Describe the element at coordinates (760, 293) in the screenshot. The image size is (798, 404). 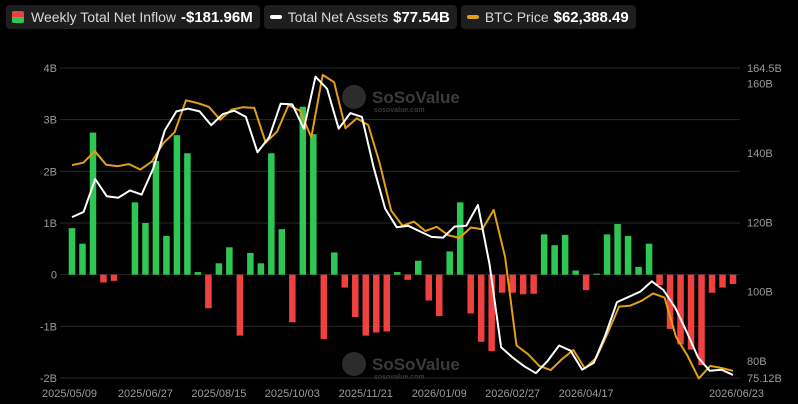
I see `right-tick-label: 100B` at that location.